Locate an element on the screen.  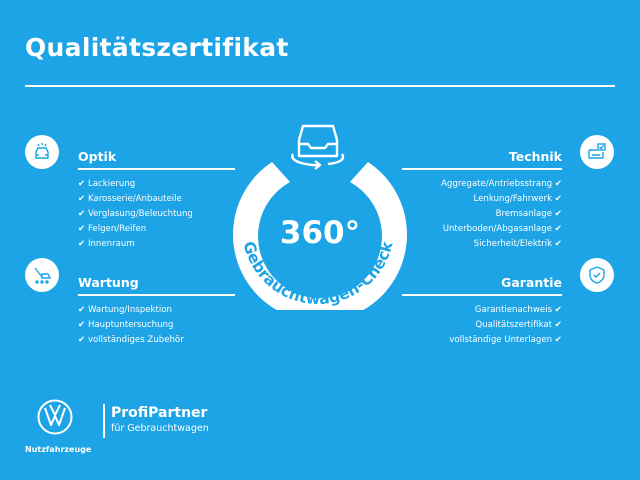
partner-title: ProfiPartner is located at coordinates (159, 413).